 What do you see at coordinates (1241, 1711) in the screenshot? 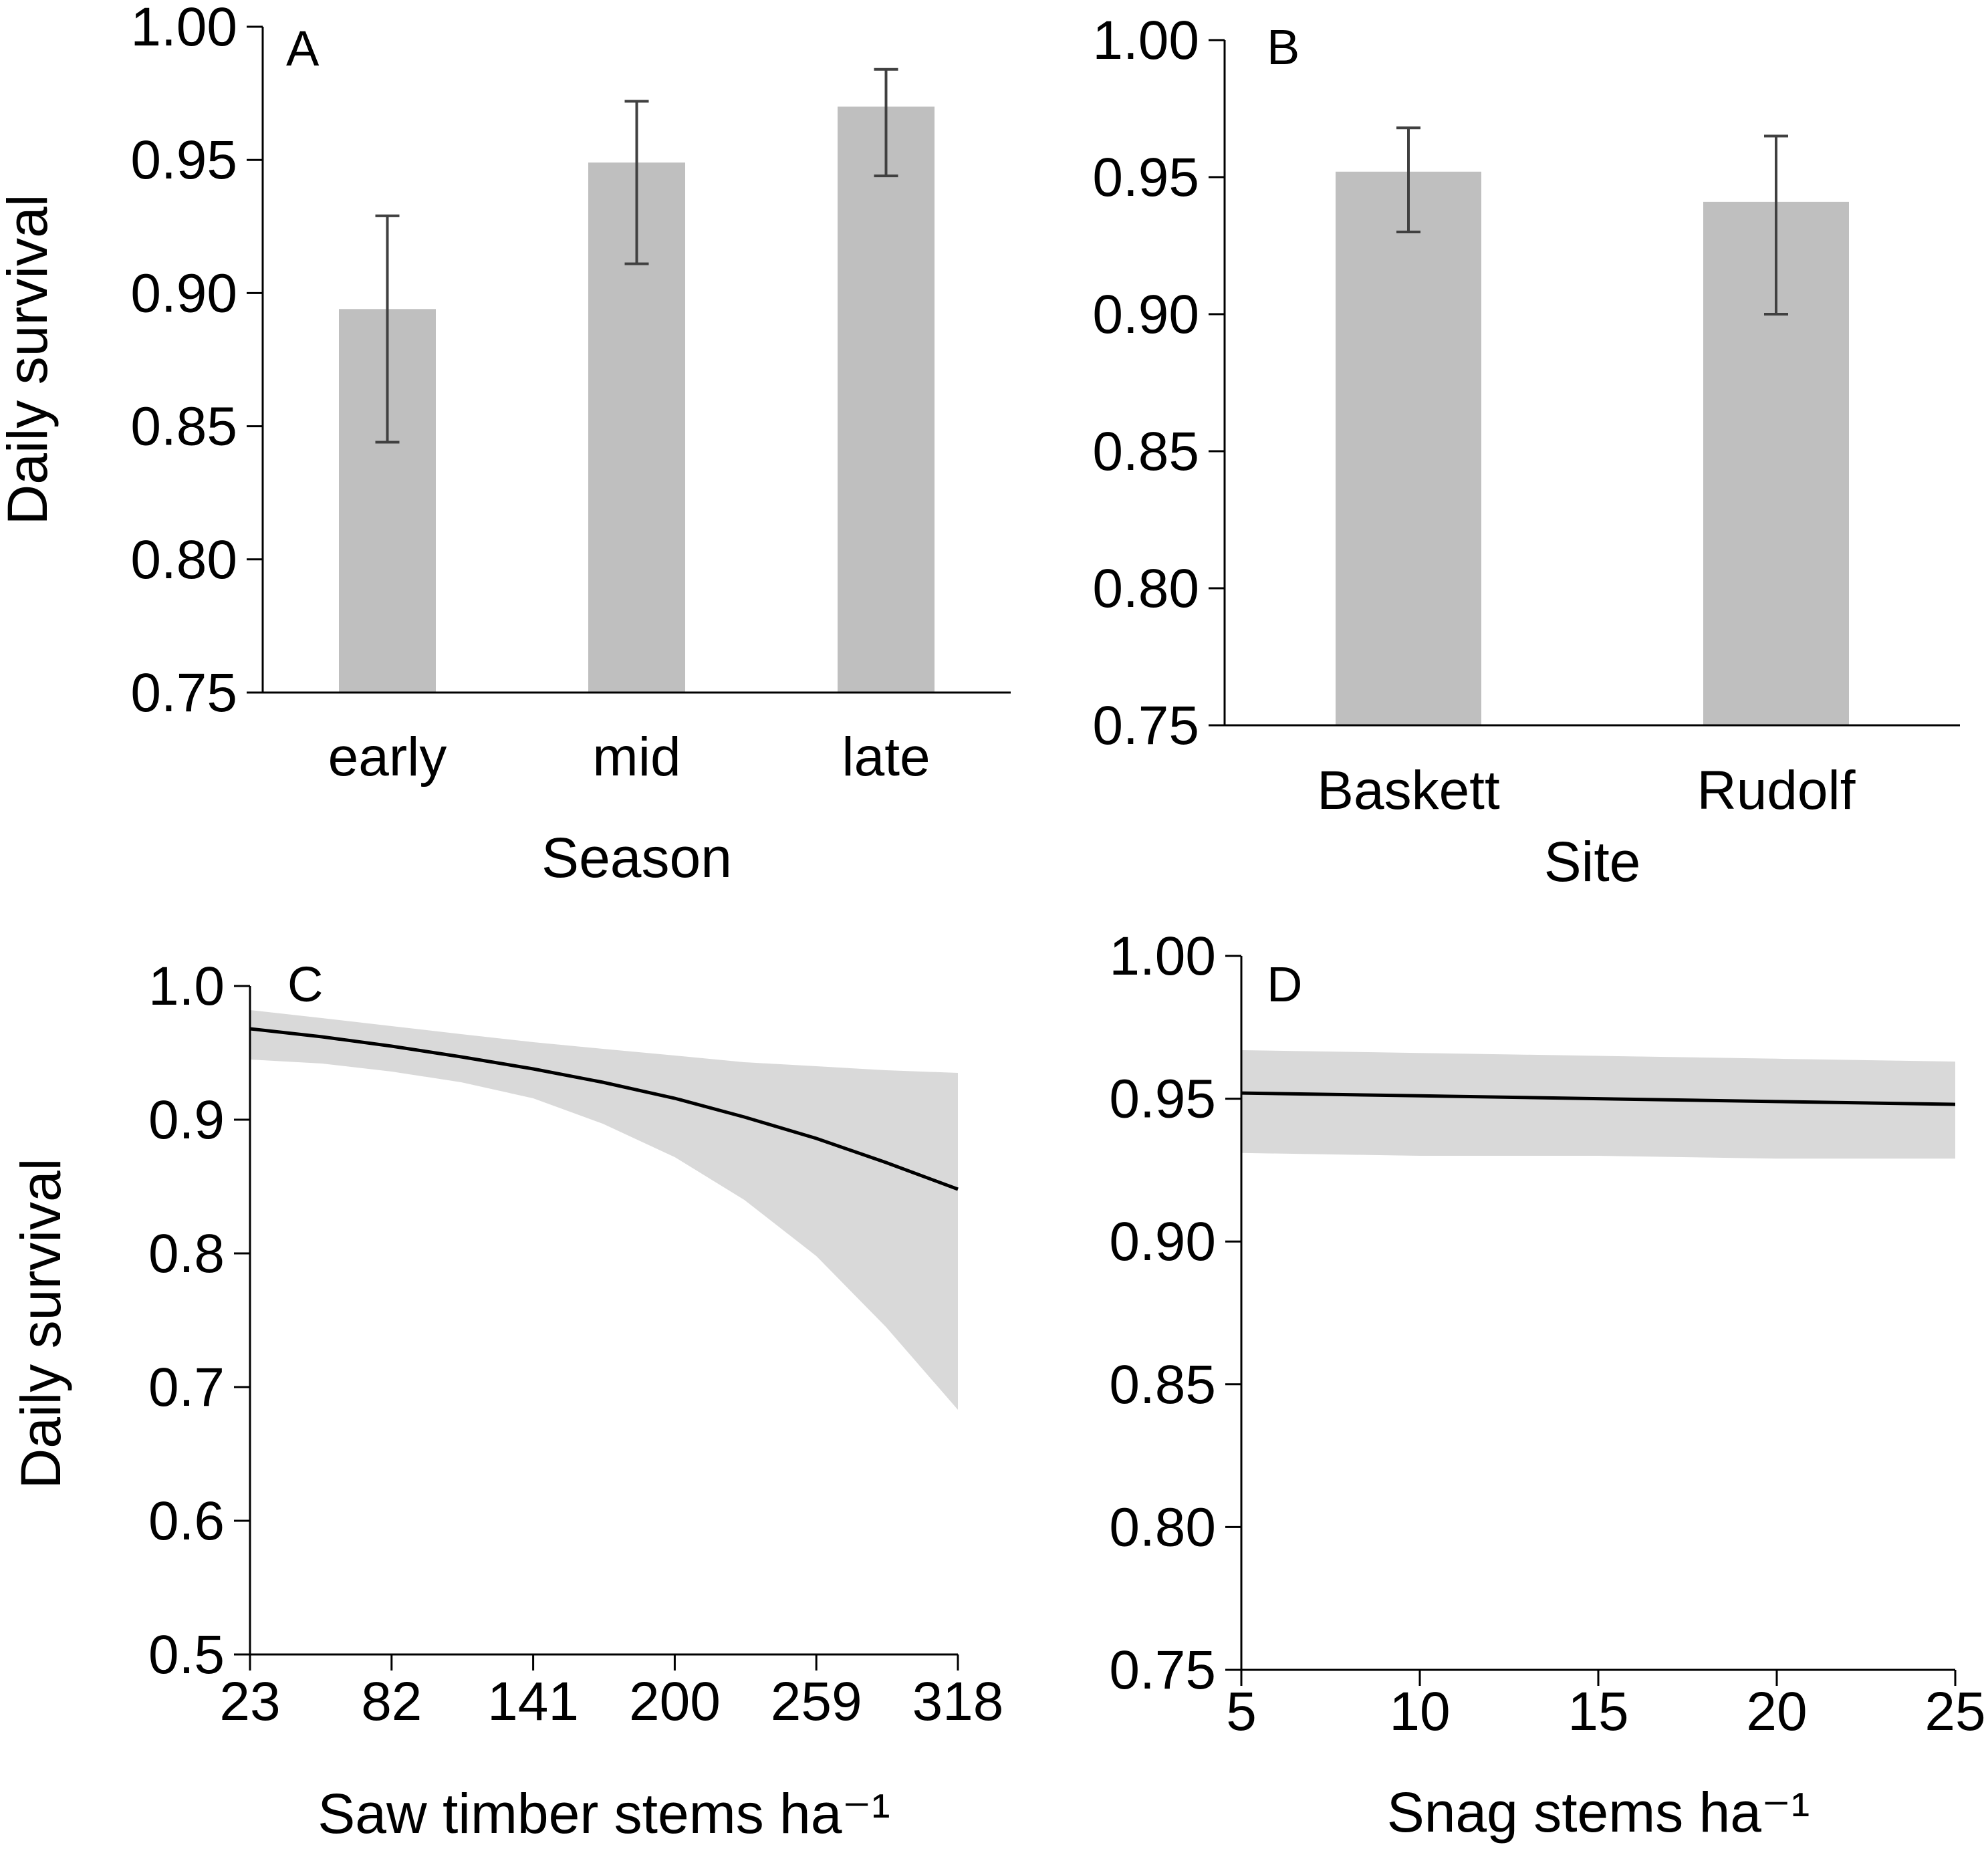
I see `x-tick-label: 5` at bounding box center [1241, 1711].